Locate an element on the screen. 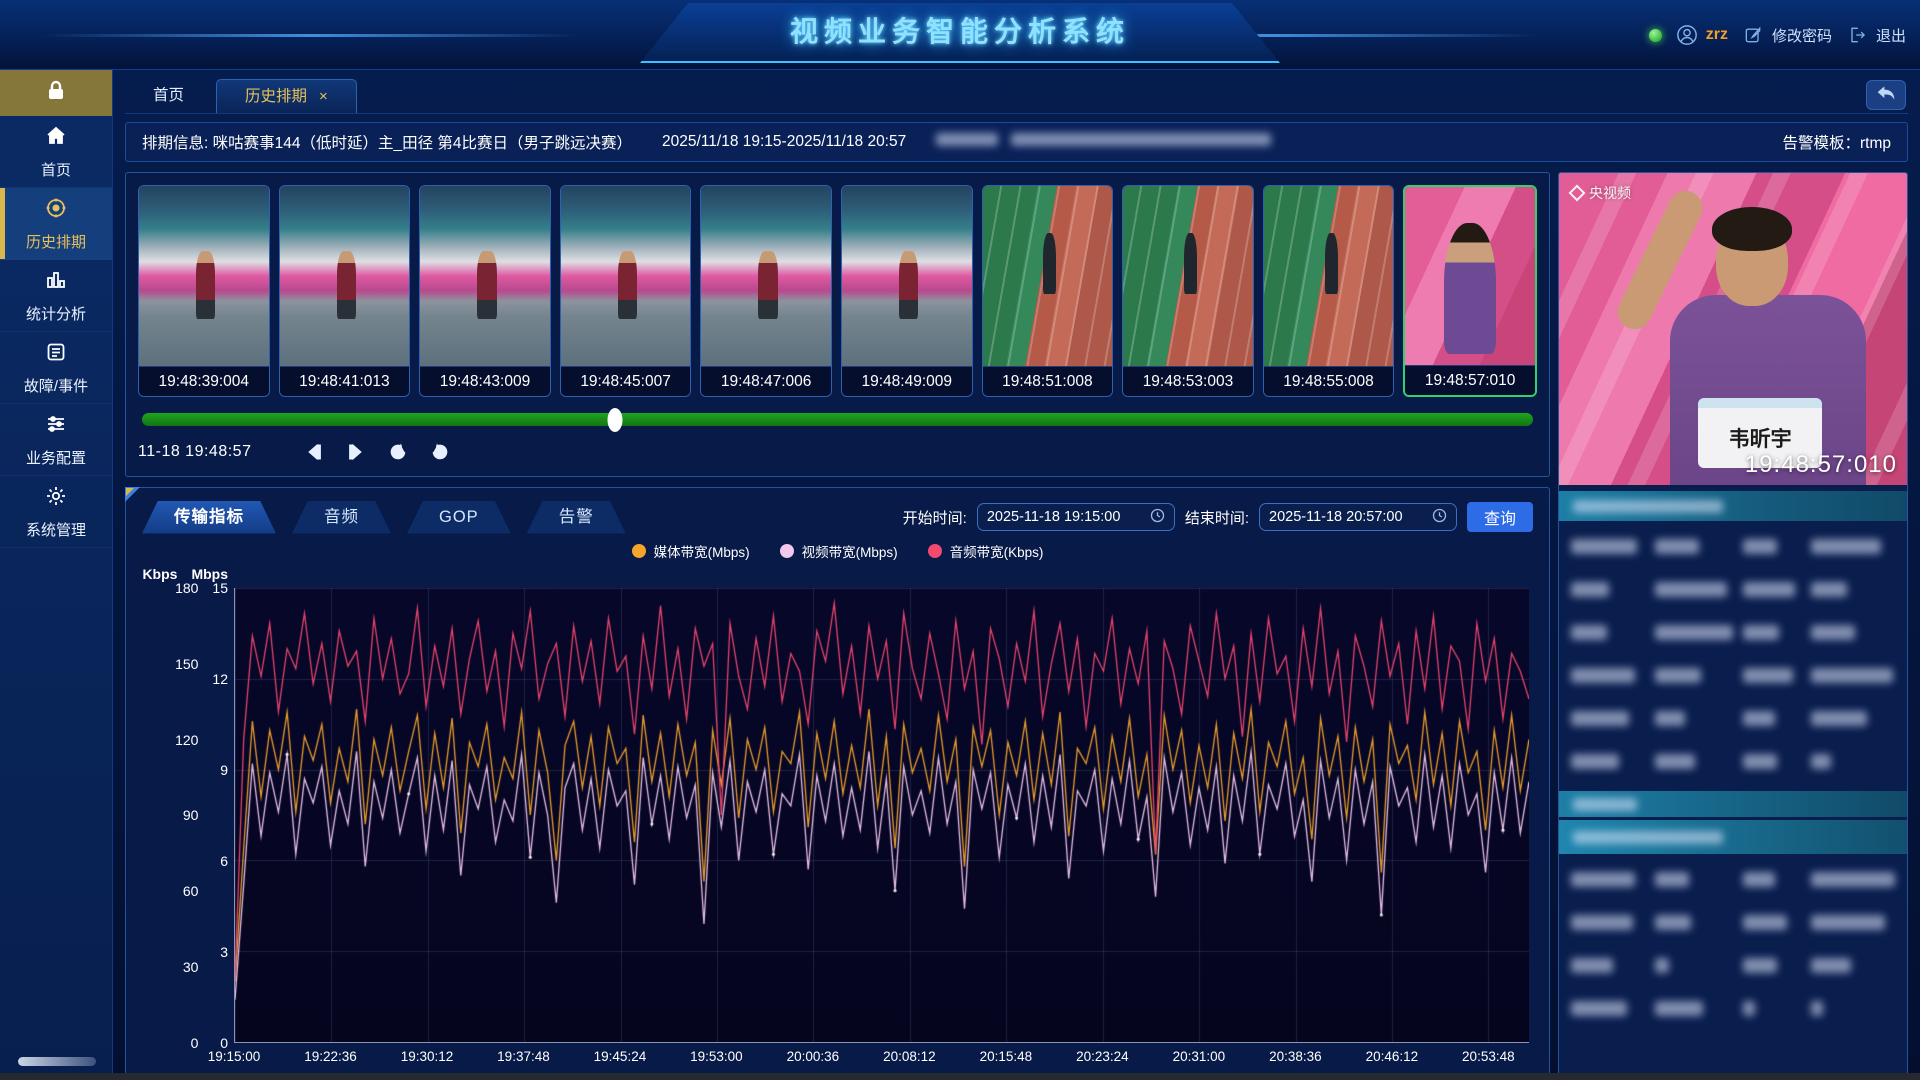  legend-item: 视频带宽(Mbps) is located at coordinates (838, 551).